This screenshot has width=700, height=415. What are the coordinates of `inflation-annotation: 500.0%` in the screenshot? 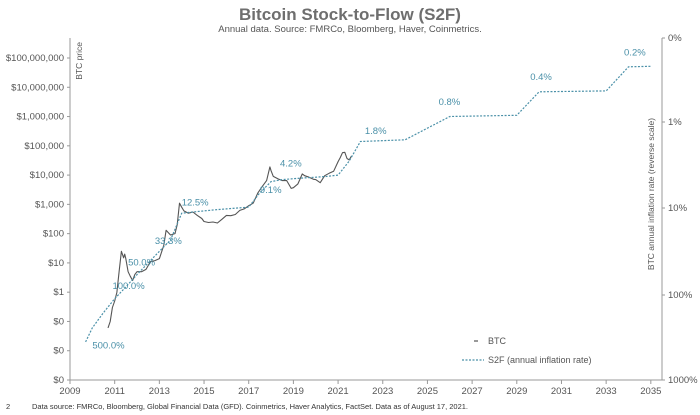 It's located at (108, 345).